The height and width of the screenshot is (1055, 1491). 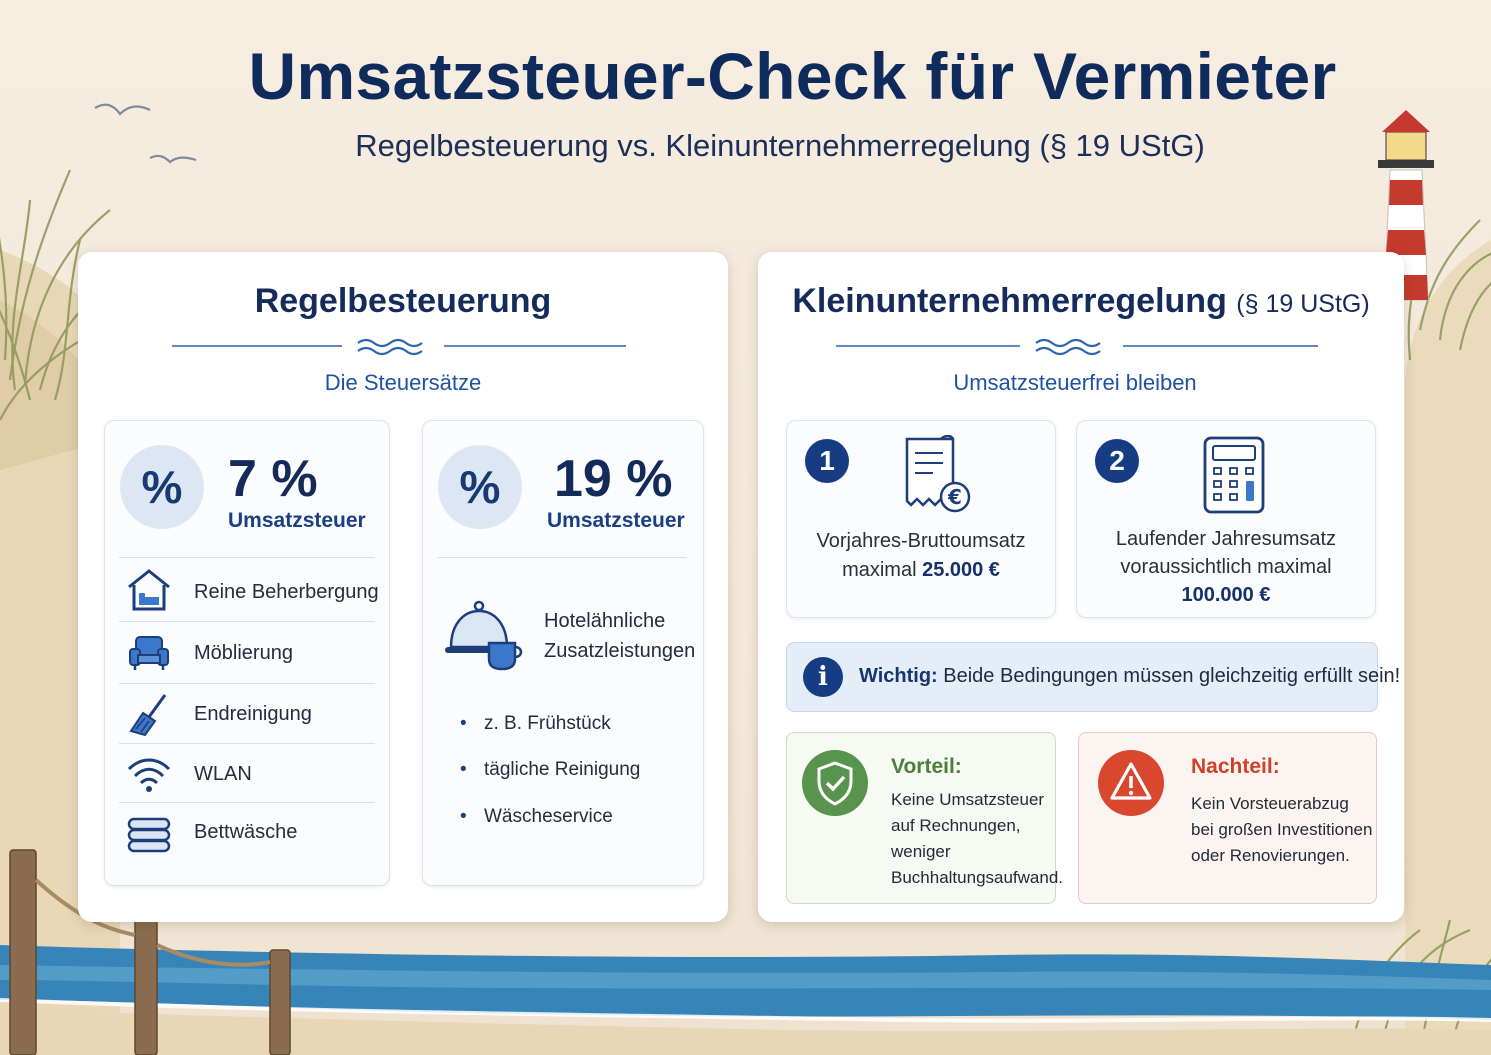 What do you see at coordinates (835, 783) in the screenshot?
I see `shield-check-icon` at bounding box center [835, 783].